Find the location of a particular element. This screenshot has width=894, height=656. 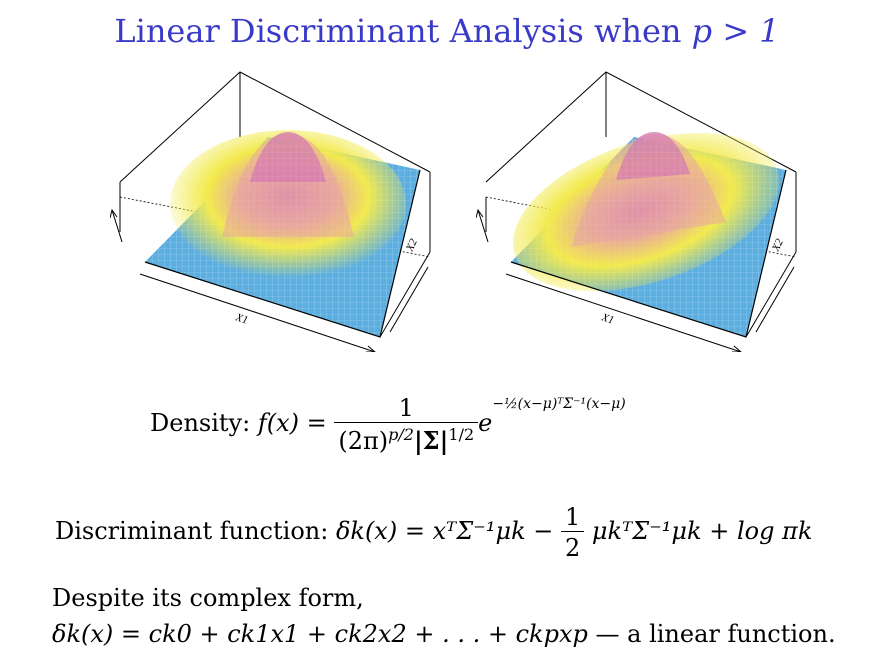

linear-form-tail: — a linear function. is located at coordinates (715, 634).